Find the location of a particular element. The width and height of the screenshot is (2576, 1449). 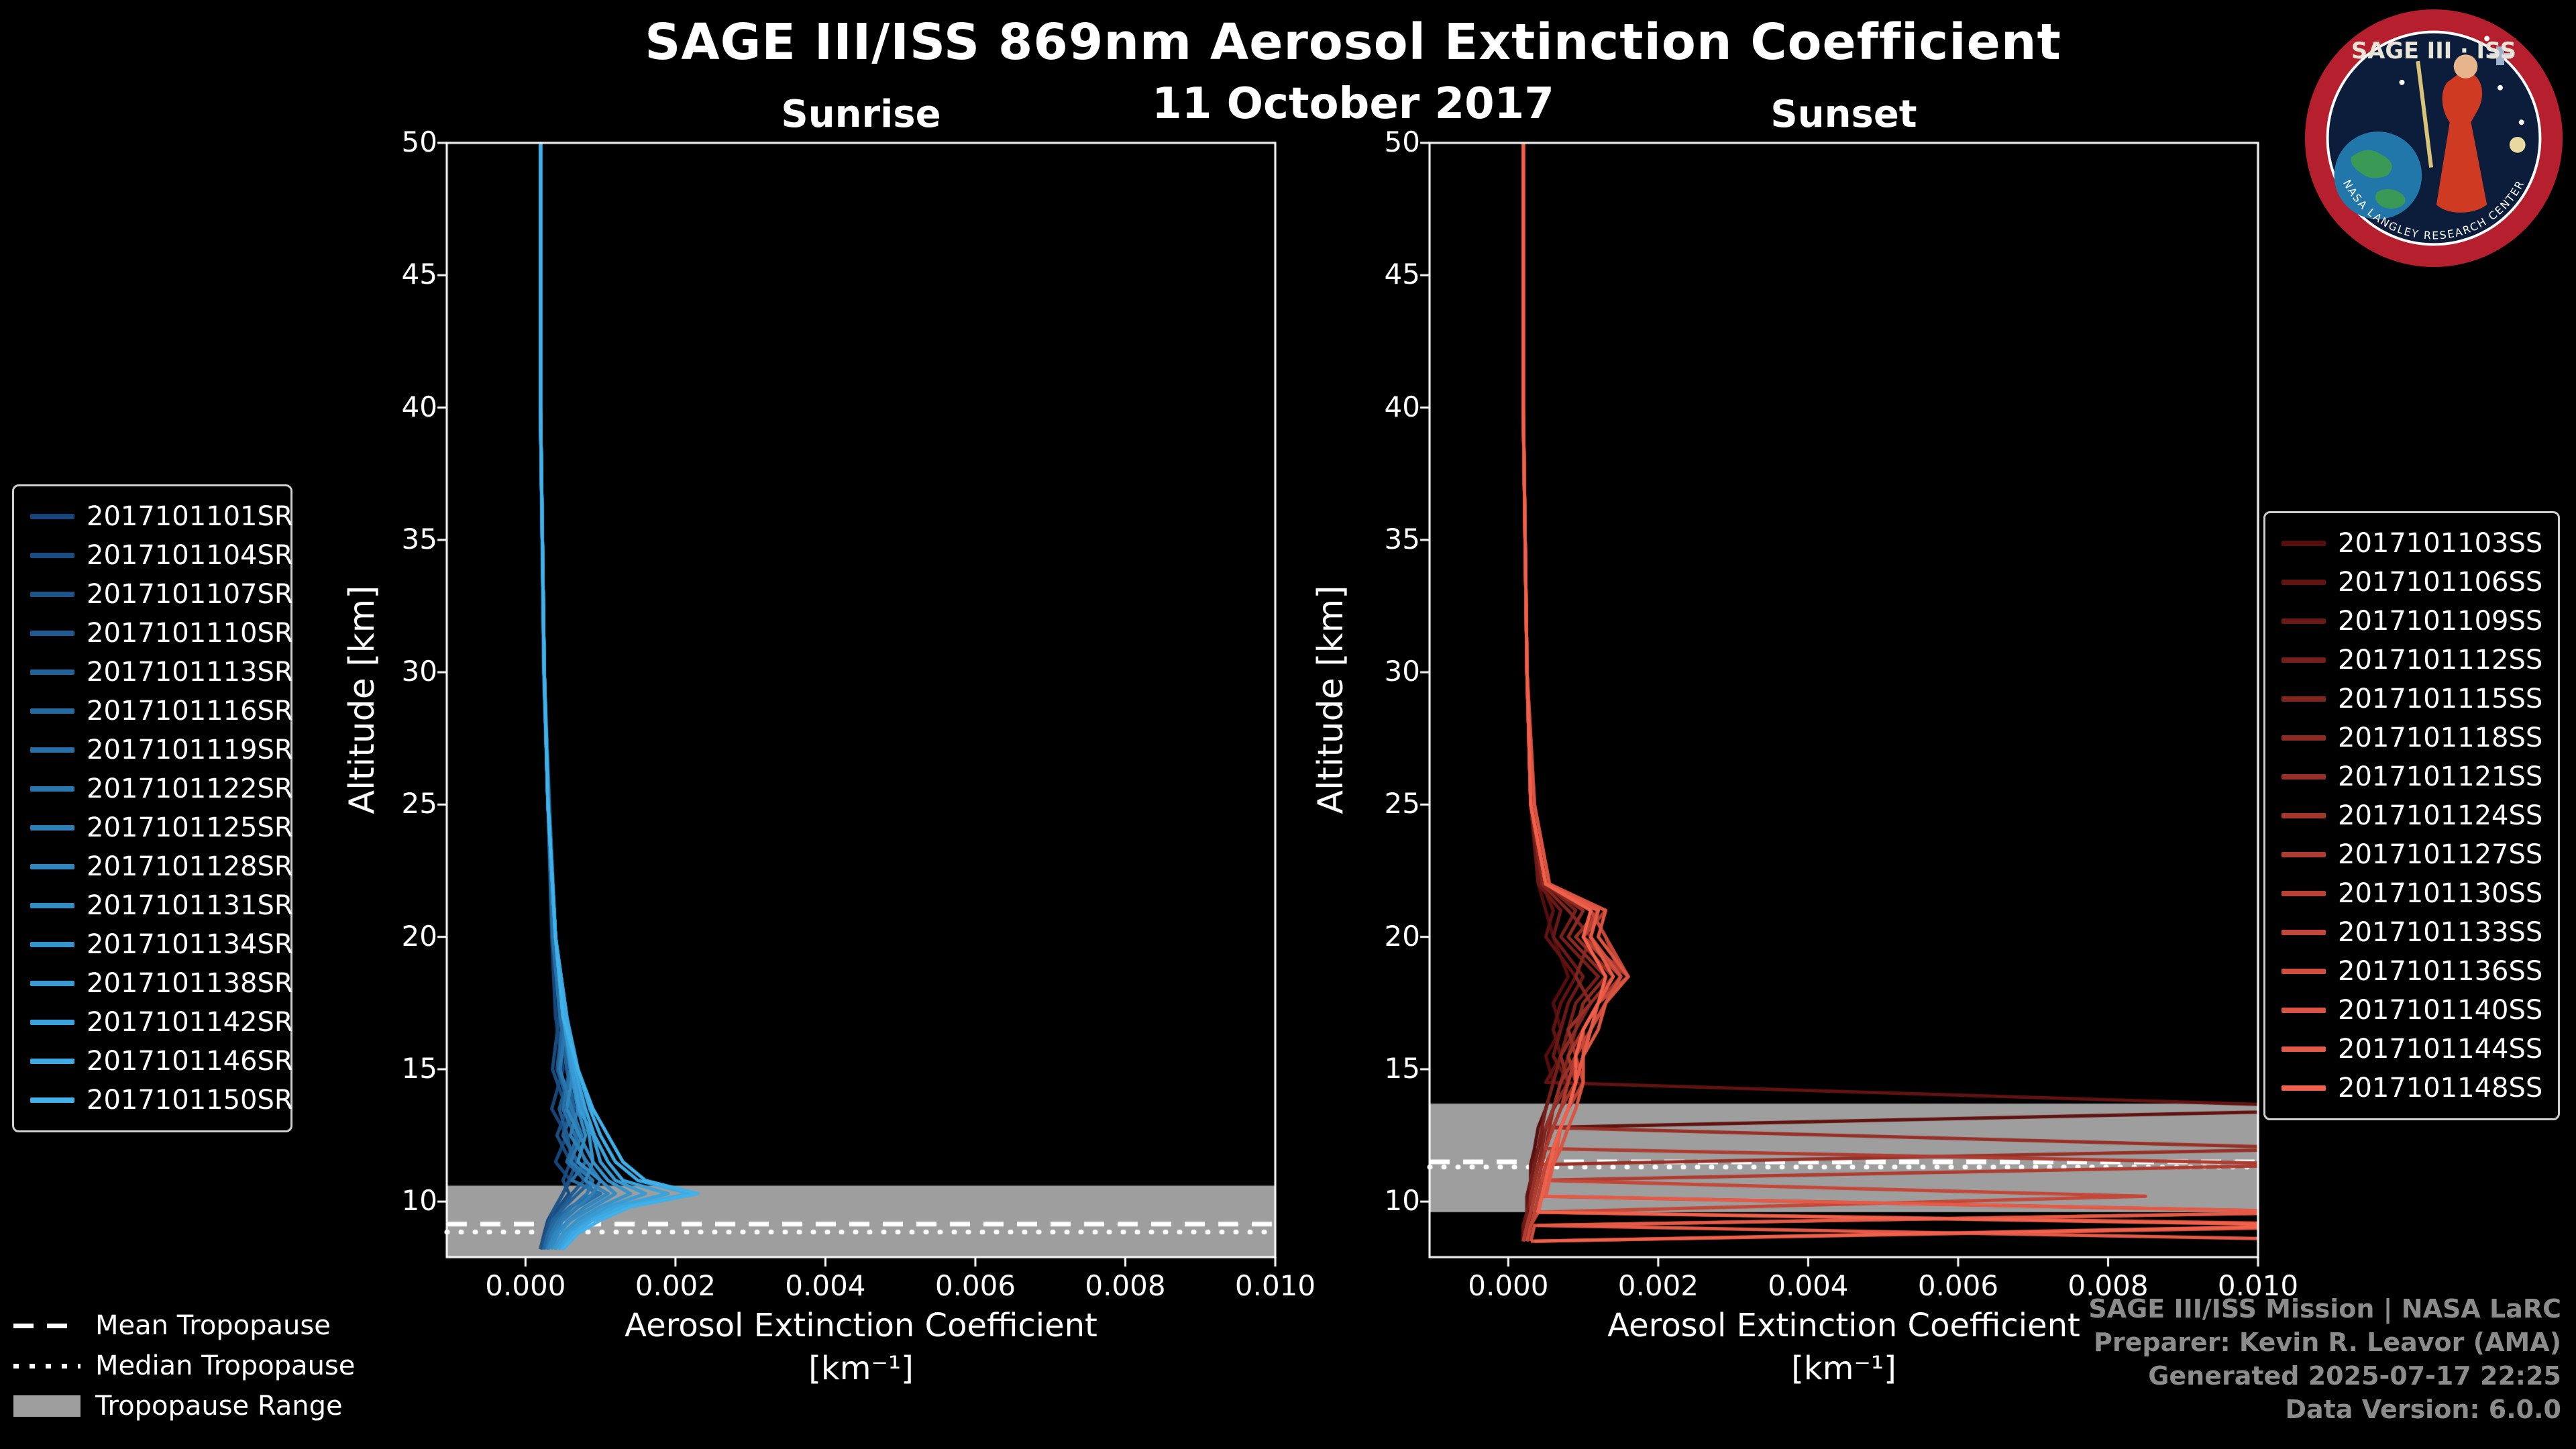

legend-item: 2017101109SS is located at coordinates (2411, 621).